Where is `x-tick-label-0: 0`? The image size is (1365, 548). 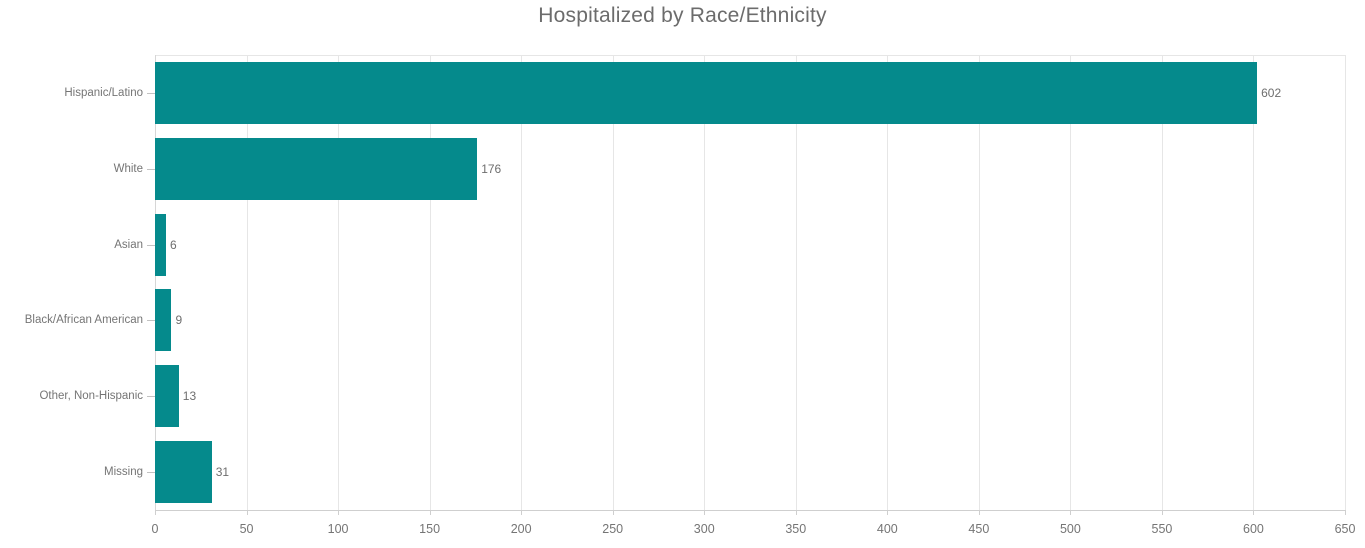 x-tick-label-0: 0 is located at coordinates (155, 529).